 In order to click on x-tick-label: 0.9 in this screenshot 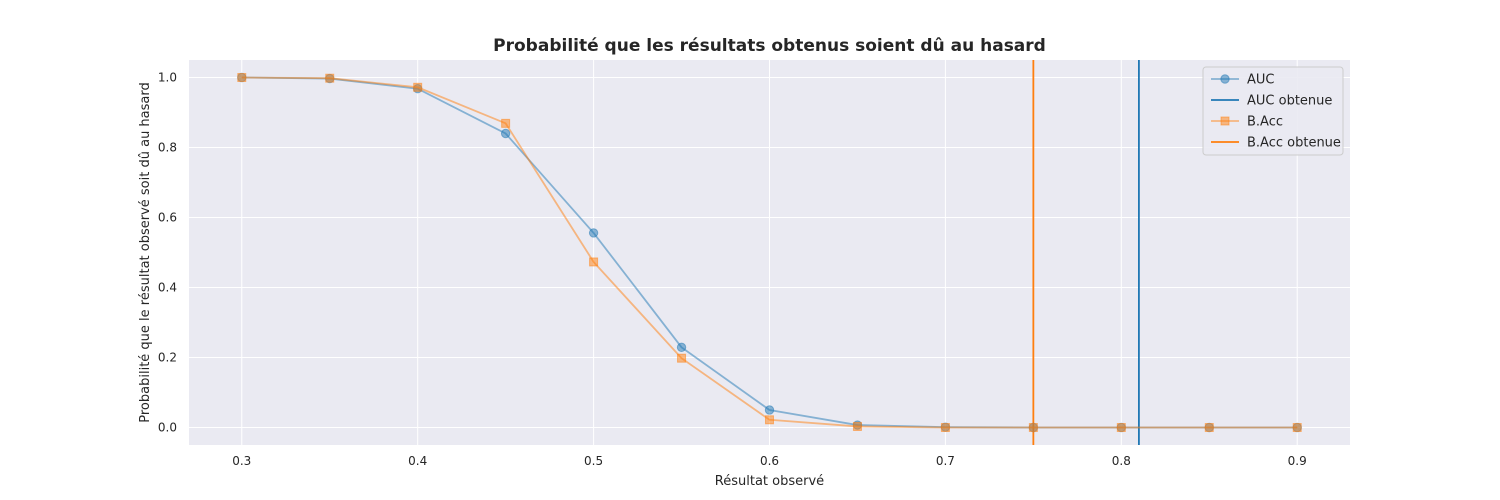, I will do `click(1297, 461)`.